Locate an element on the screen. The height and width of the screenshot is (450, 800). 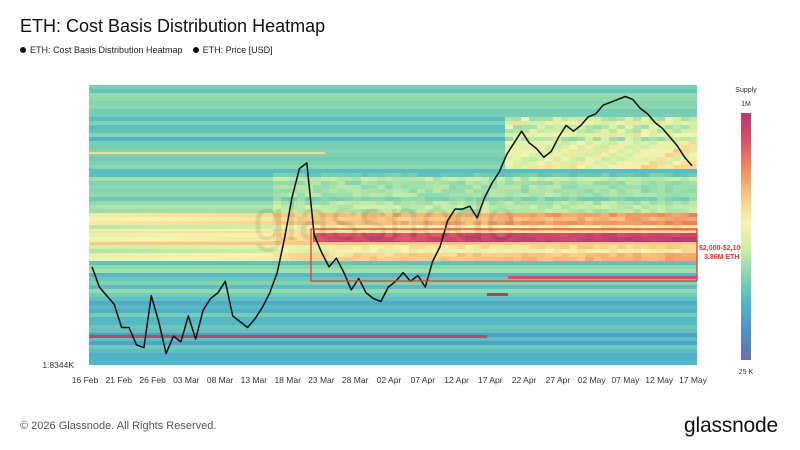
x-tick-label: 21 Feb is located at coordinates (119, 380).